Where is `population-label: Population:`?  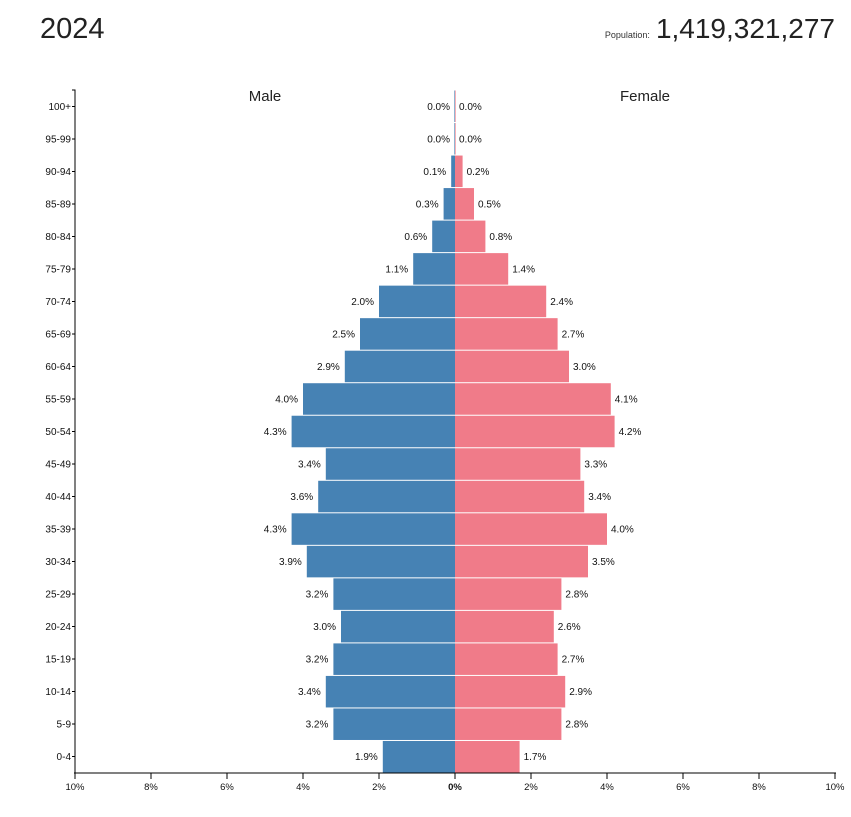 population-label: Population: is located at coordinates (627, 35).